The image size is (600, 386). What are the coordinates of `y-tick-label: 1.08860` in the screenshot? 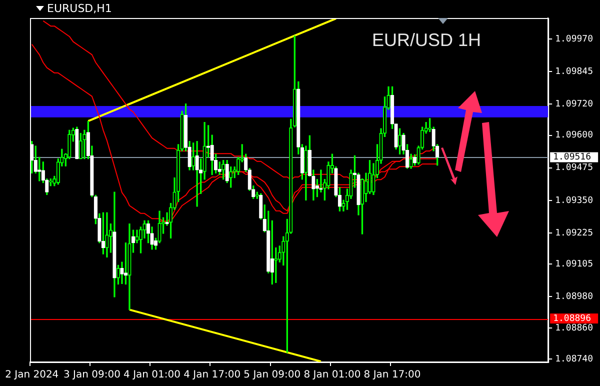 It's located at (574, 328).